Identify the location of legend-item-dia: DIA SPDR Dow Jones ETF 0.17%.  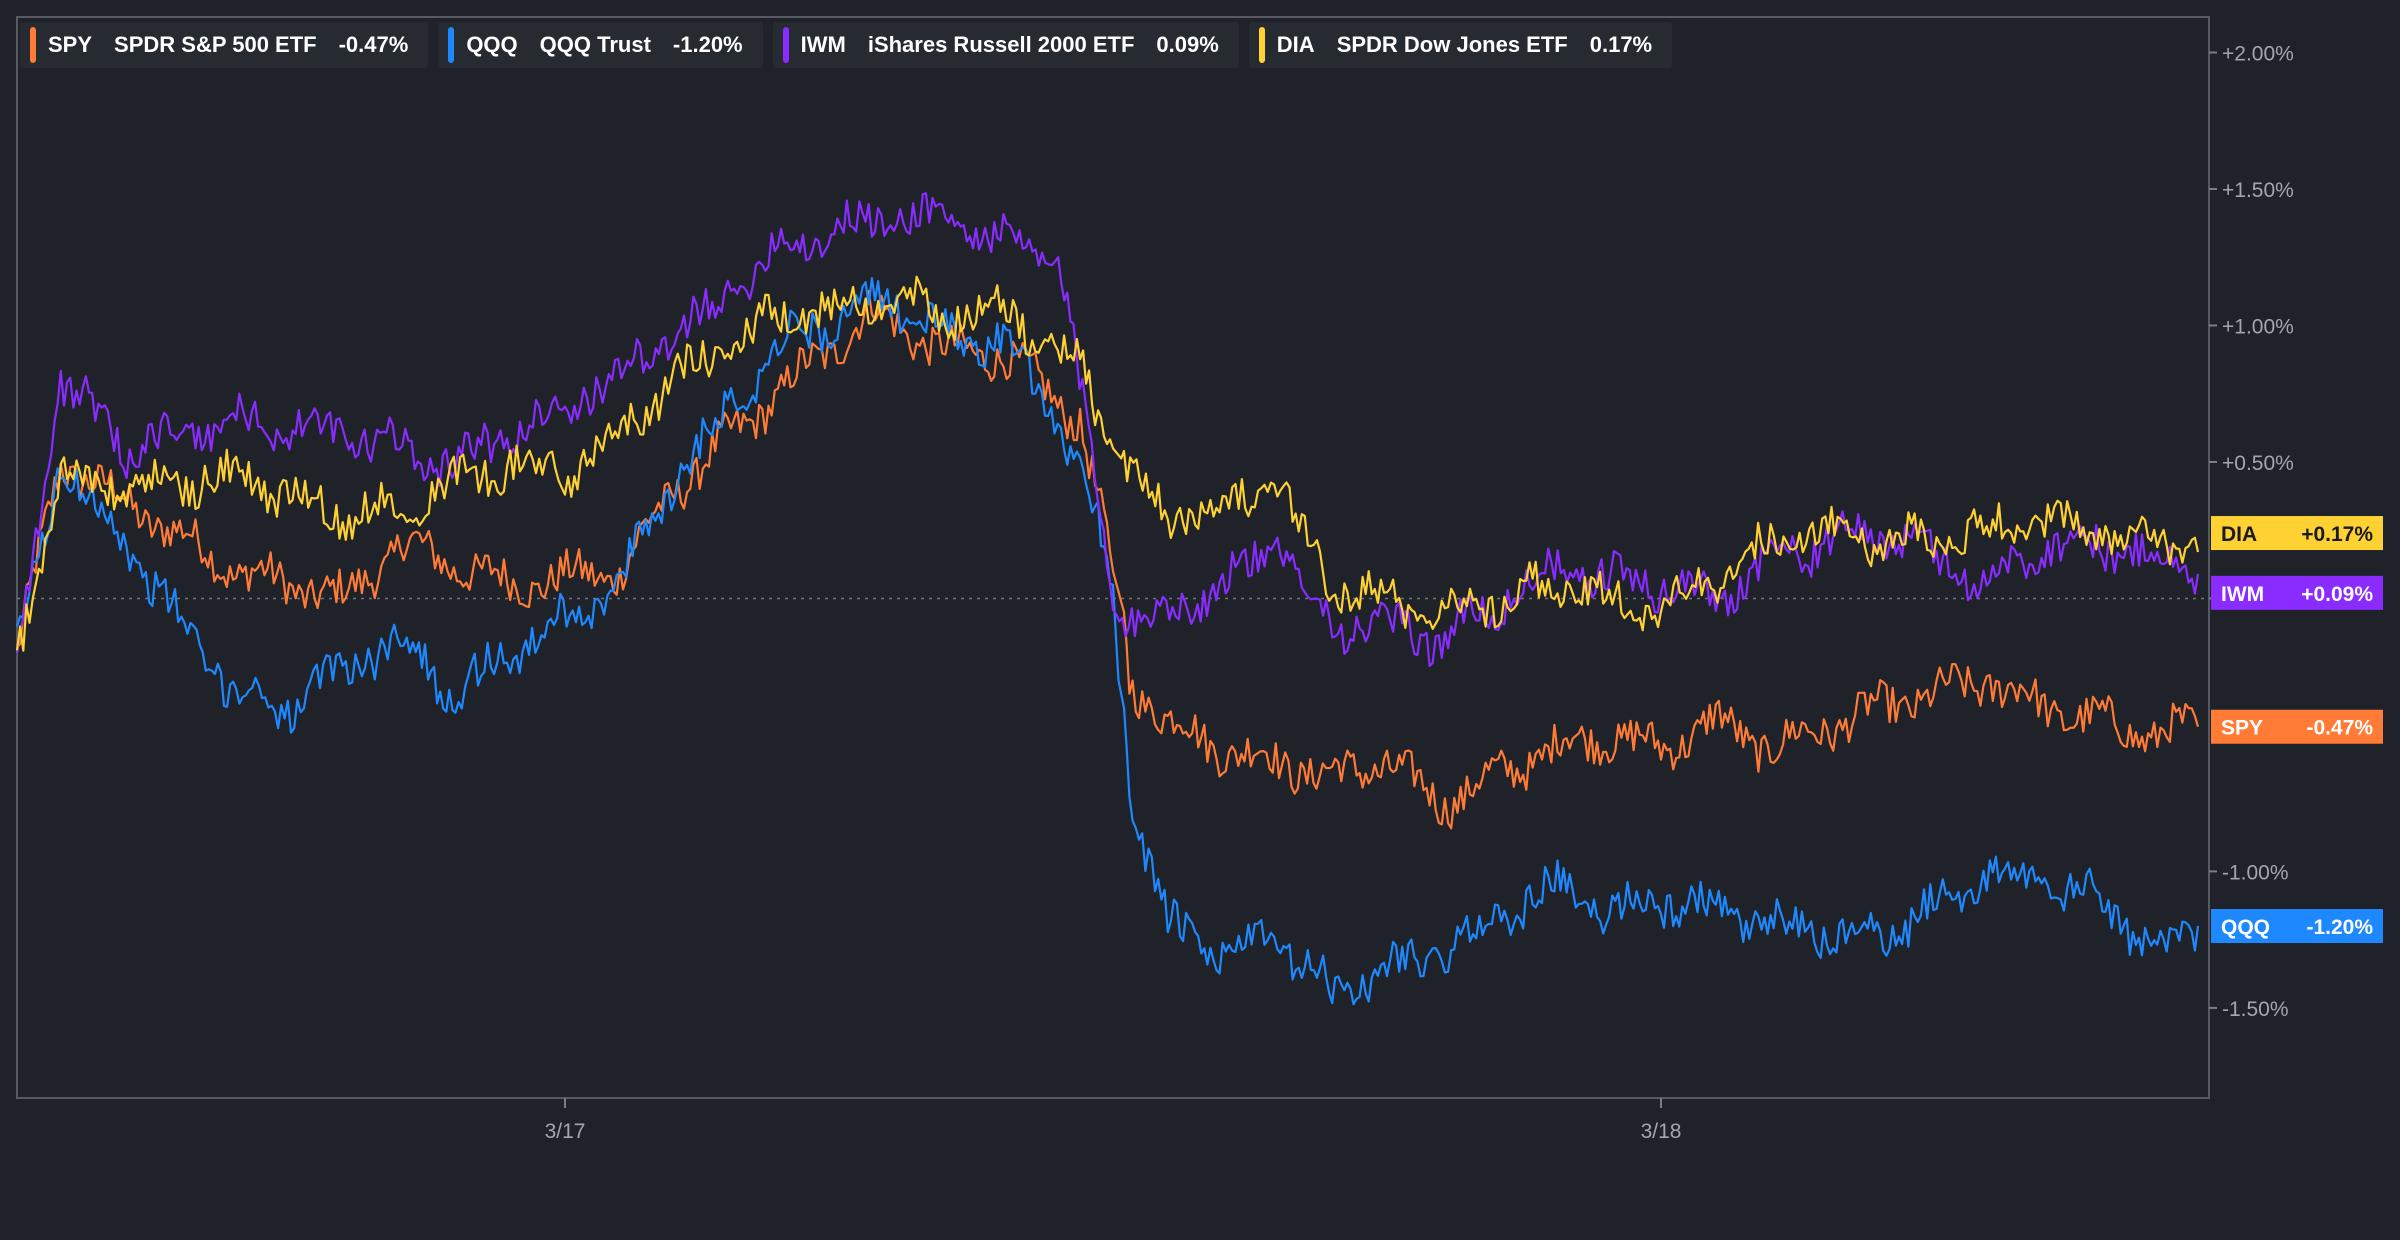
(1460, 45).